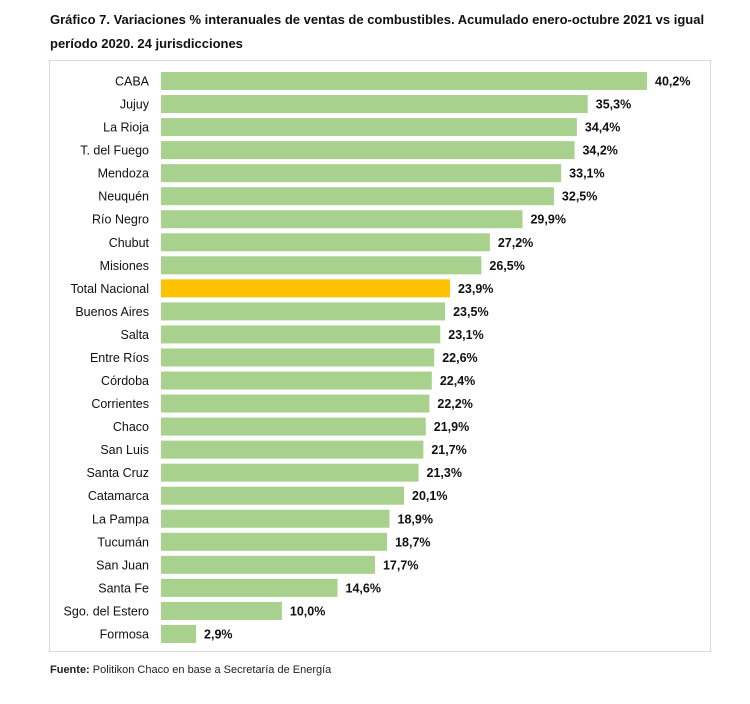 Image resolution: width=750 pixels, height=704 pixels. Describe the element at coordinates (218, 634) in the screenshot. I see `data-label: 2,9%` at that location.